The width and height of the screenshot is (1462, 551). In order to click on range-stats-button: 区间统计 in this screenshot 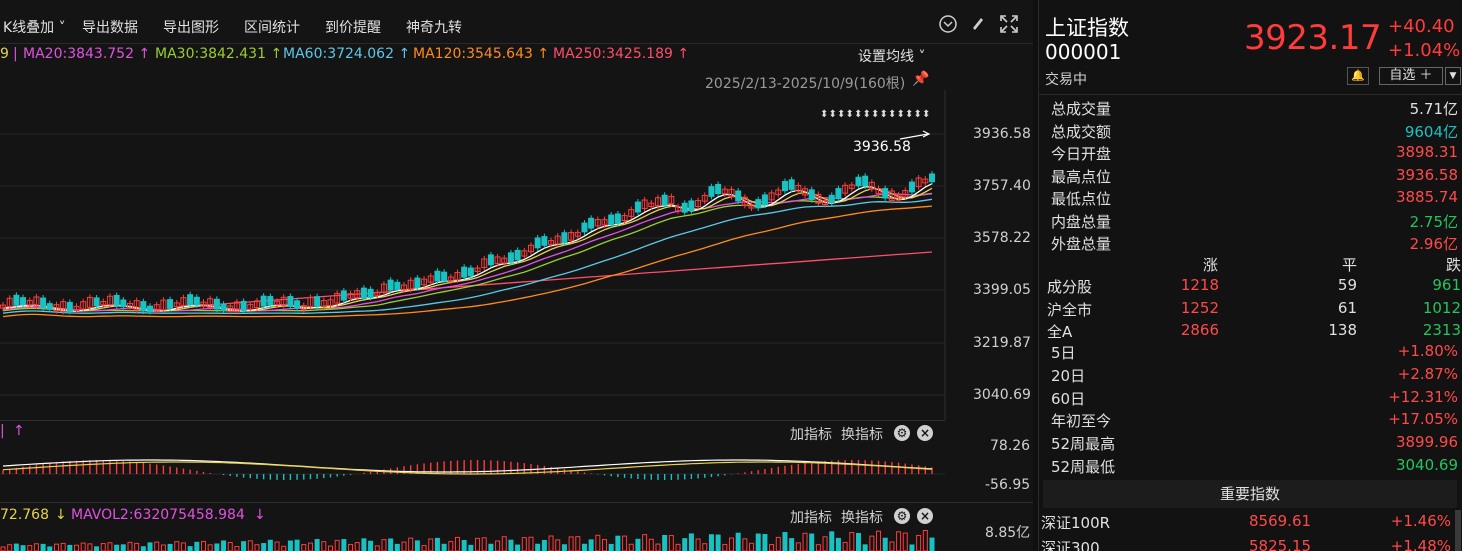, I will do `click(272, 28)`.